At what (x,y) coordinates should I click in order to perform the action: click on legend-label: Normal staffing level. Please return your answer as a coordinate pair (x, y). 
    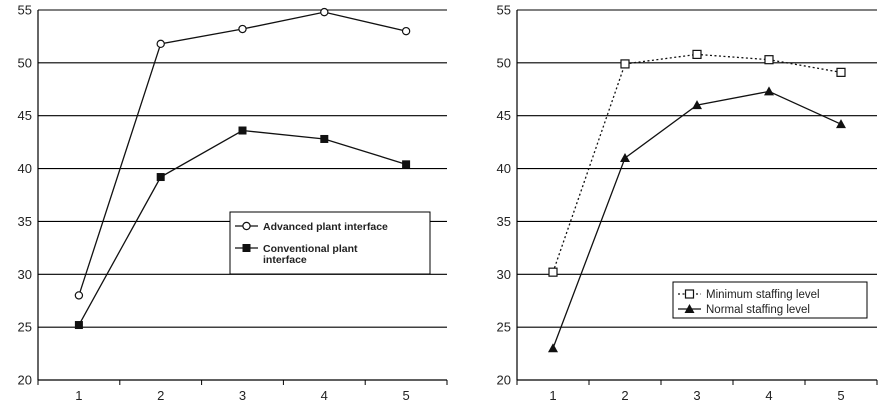
    Looking at the image, I should click on (758, 310).